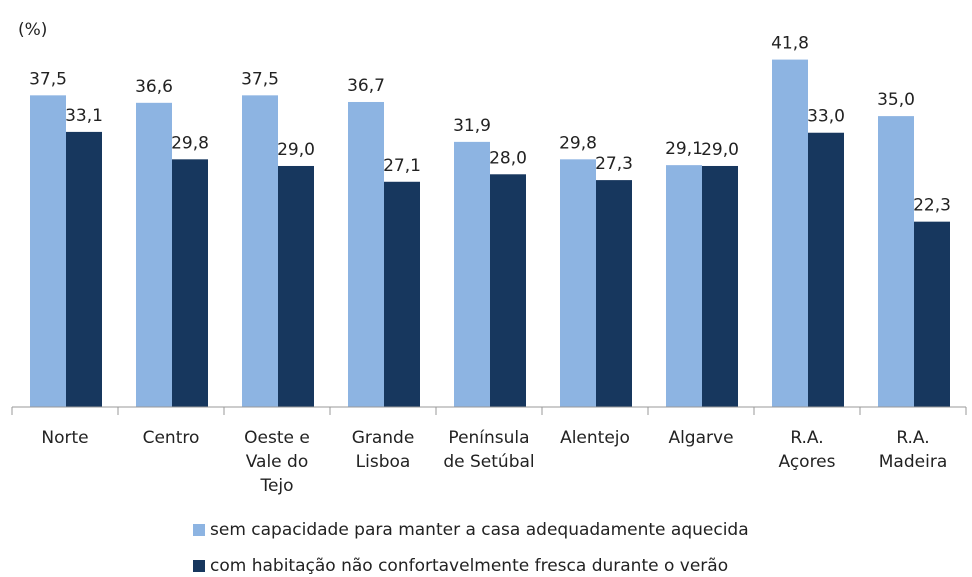  I want to click on x-tick-label: R.A. Madeira, so click(913, 450).